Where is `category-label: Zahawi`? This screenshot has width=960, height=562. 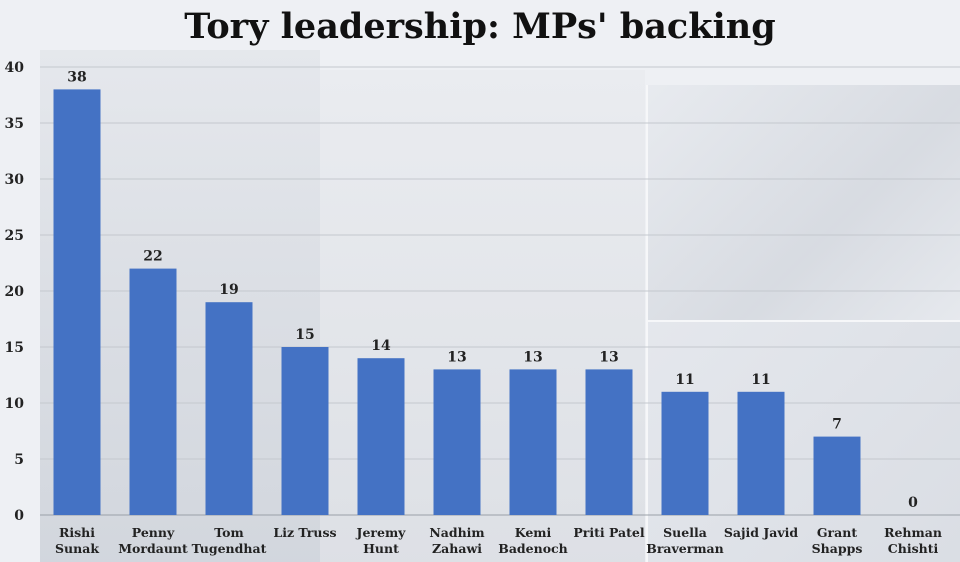 category-label: Zahawi is located at coordinates (457, 548).